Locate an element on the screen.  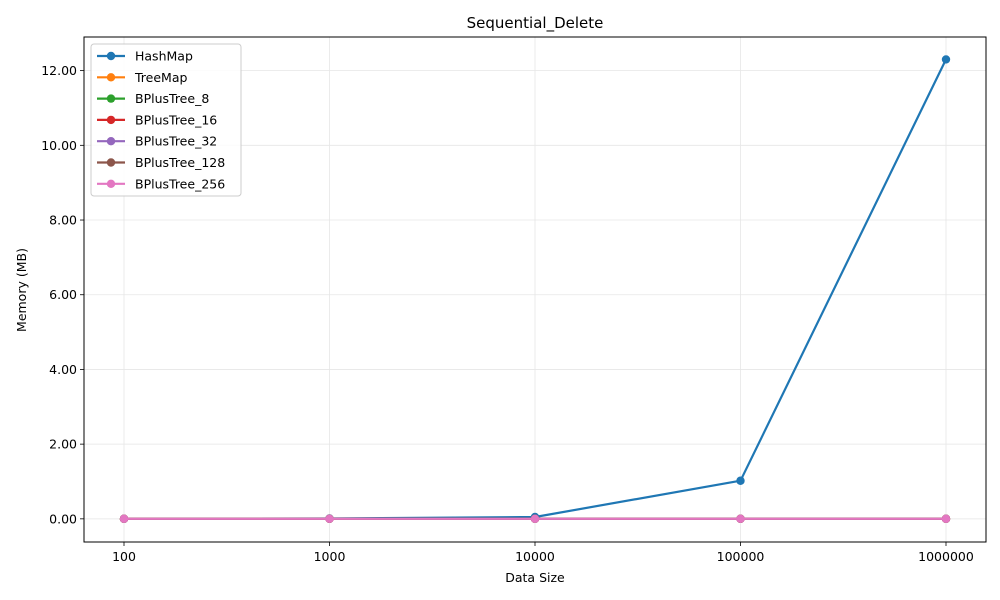
legend-label-bplustree-32: BPlusTree_32 is located at coordinates (176, 141).